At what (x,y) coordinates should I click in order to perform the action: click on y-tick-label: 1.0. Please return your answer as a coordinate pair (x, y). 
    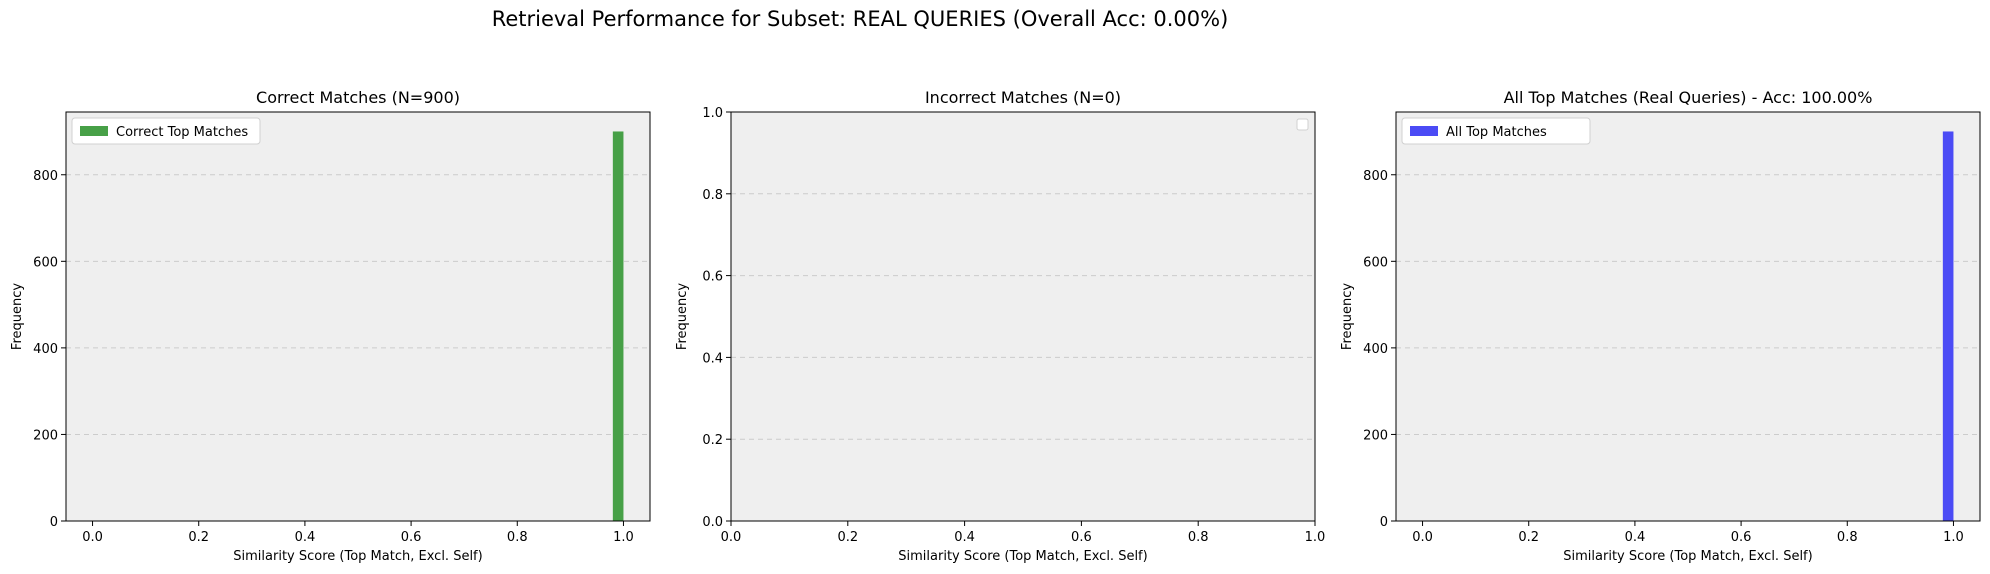
    Looking at the image, I should click on (712, 113).